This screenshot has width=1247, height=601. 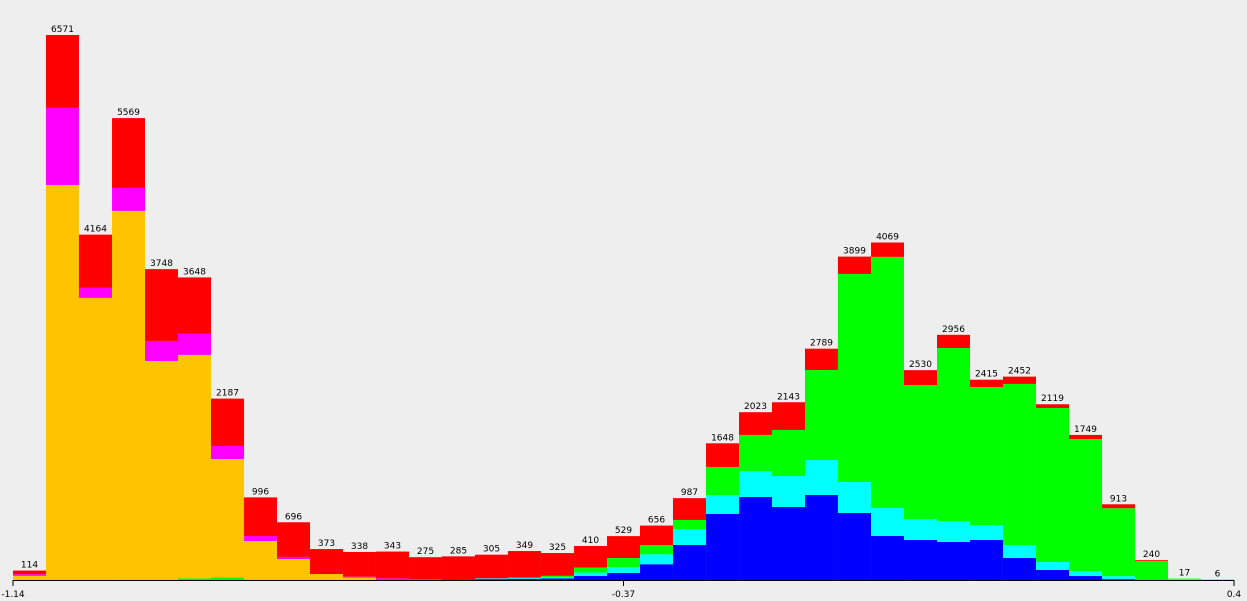 I want to click on bar-total-label: 240, so click(x=1151, y=555).